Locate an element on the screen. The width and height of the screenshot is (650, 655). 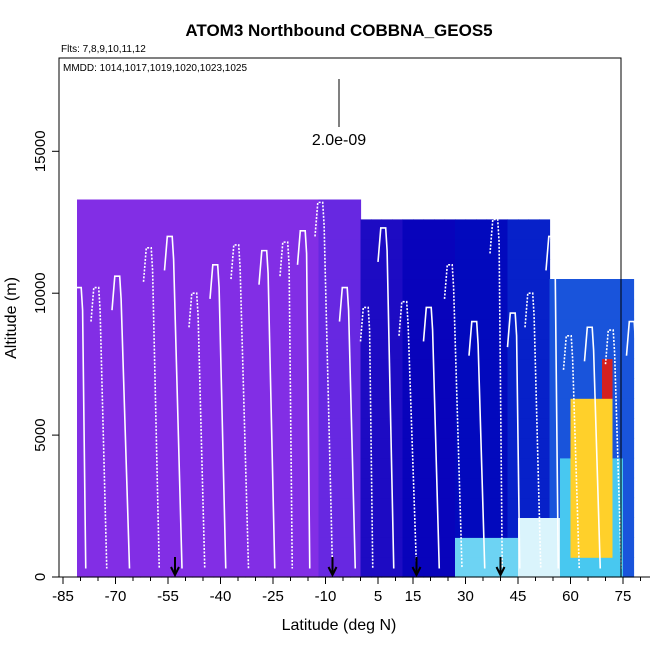
x-tick-label: 60 is located at coordinates (570, 596).